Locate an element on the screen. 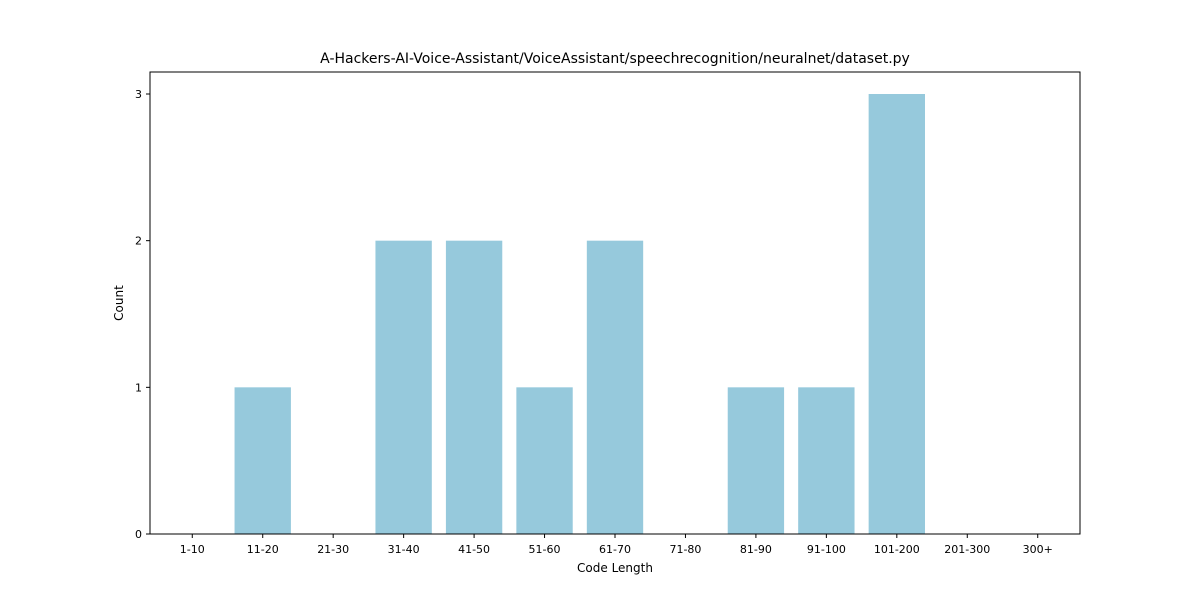  x-tick-label: 71-80 is located at coordinates (685, 549).